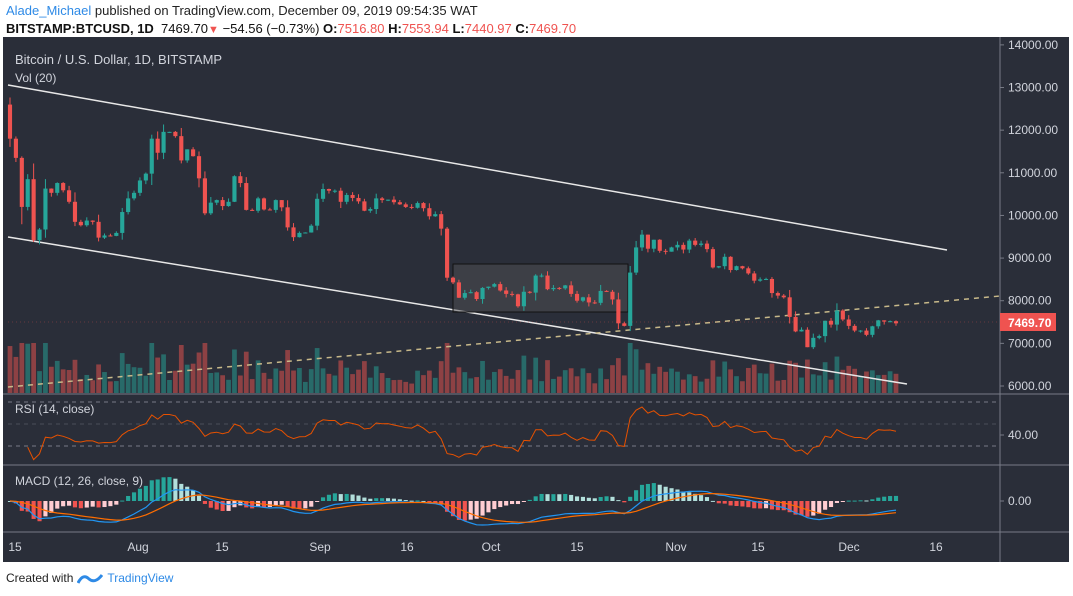  I want to click on tradingview-link: TradingView, so click(140, 578).